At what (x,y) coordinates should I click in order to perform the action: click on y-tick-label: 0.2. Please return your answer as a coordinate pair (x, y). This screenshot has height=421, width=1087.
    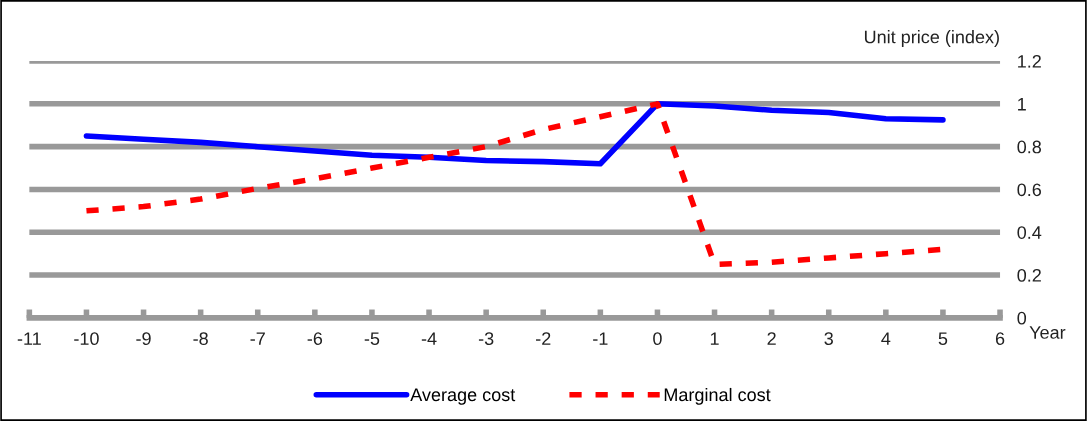
    Looking at the image, I should click on (1029, 275).